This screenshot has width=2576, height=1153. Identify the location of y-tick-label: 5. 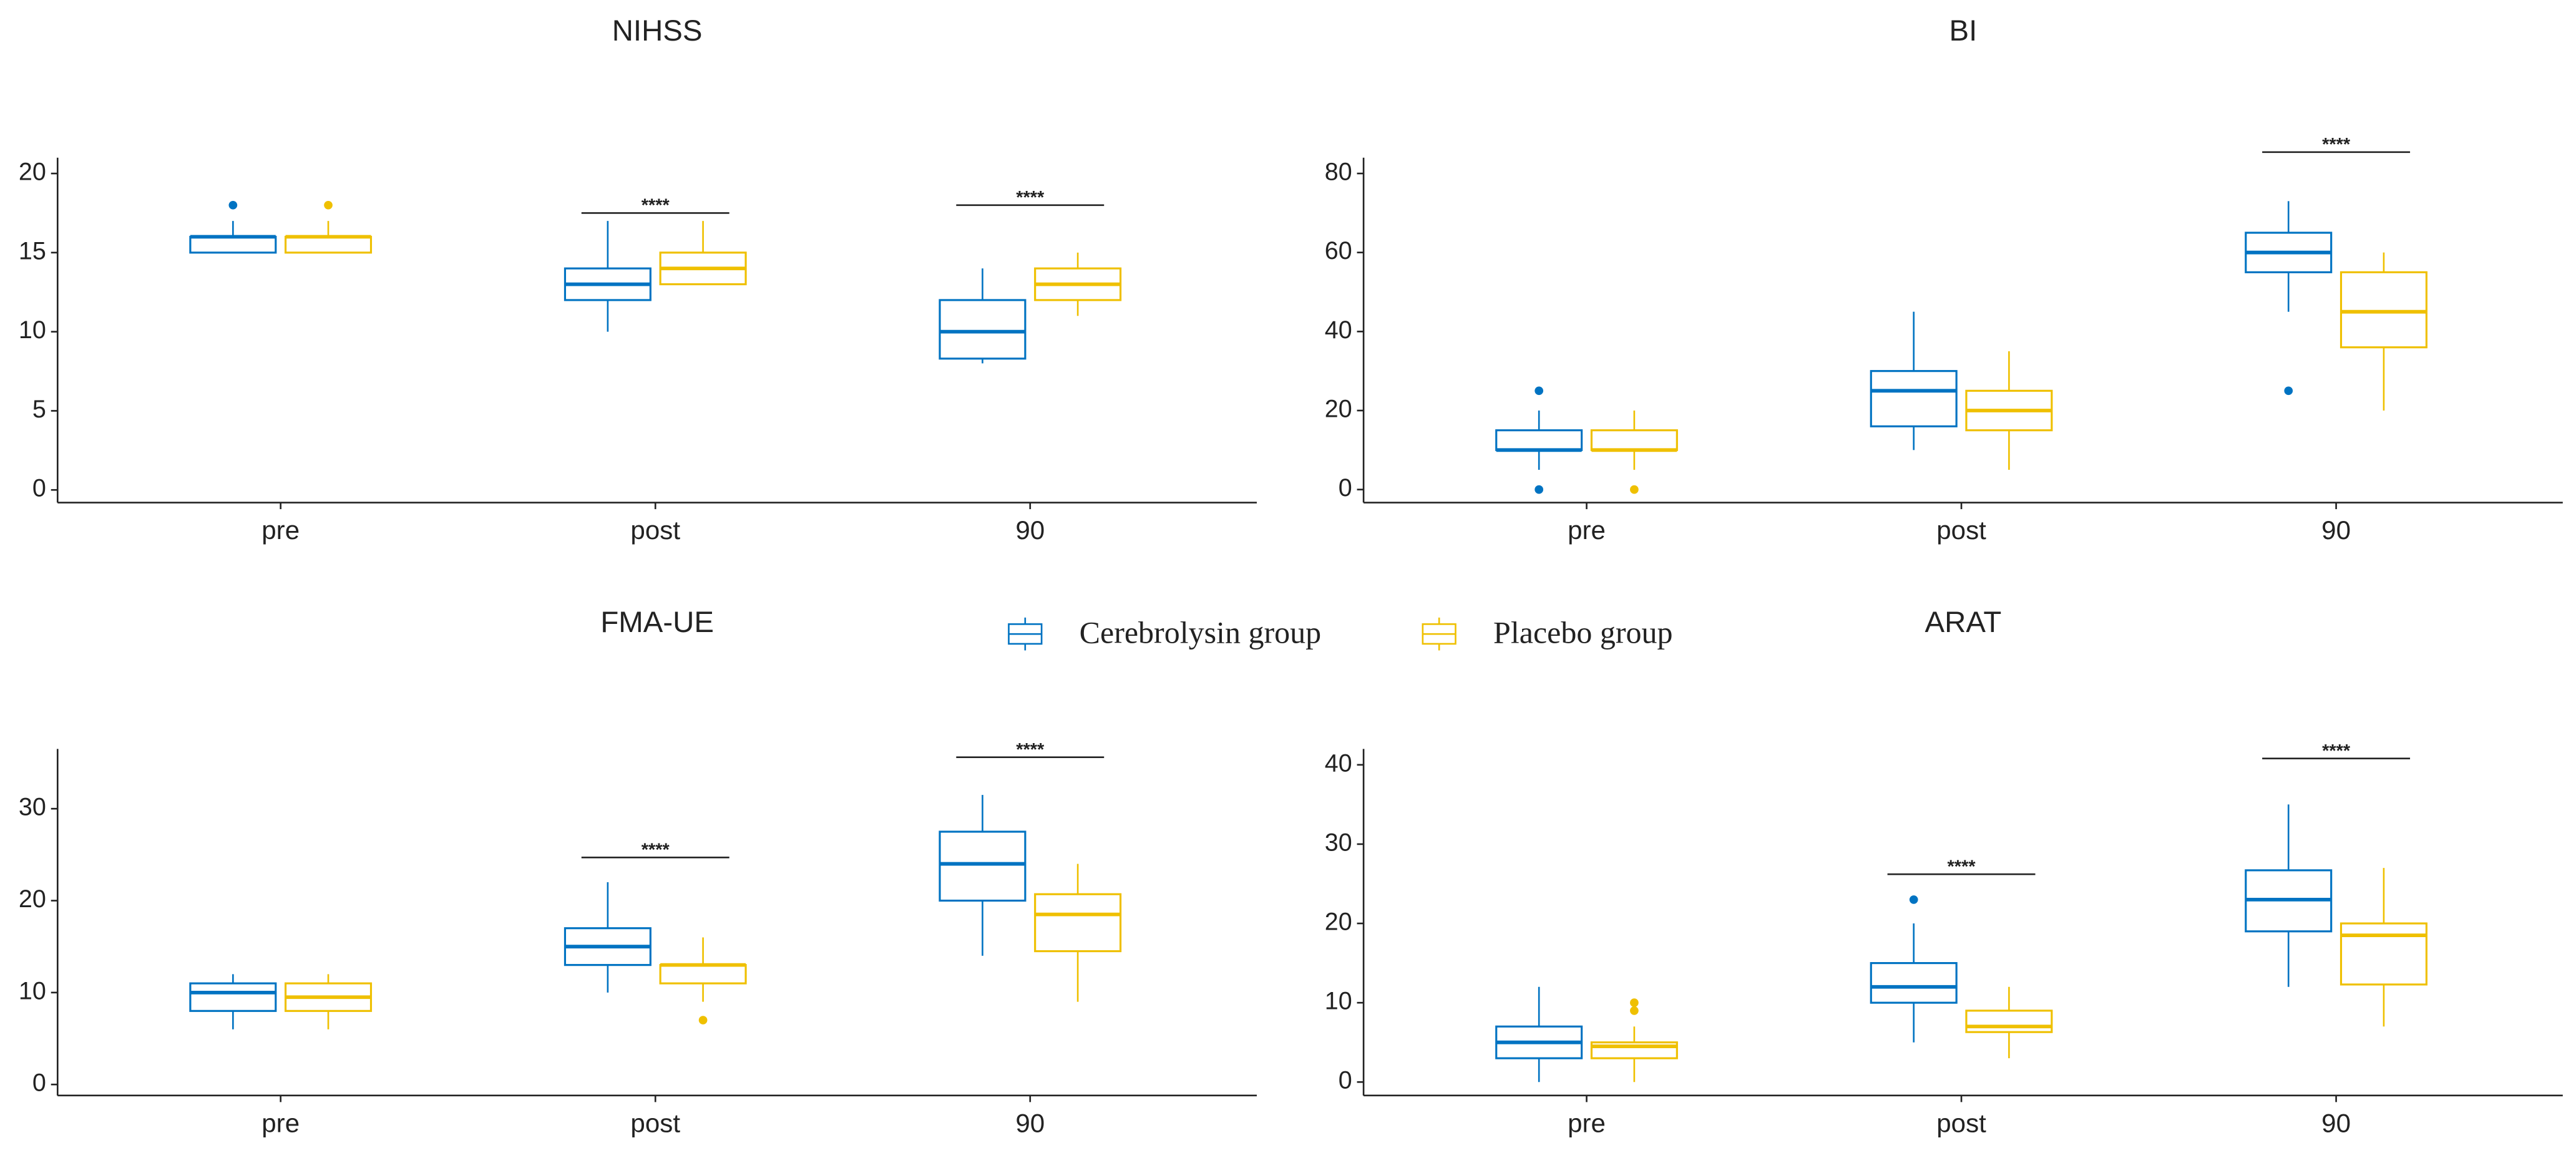
(39, 409).